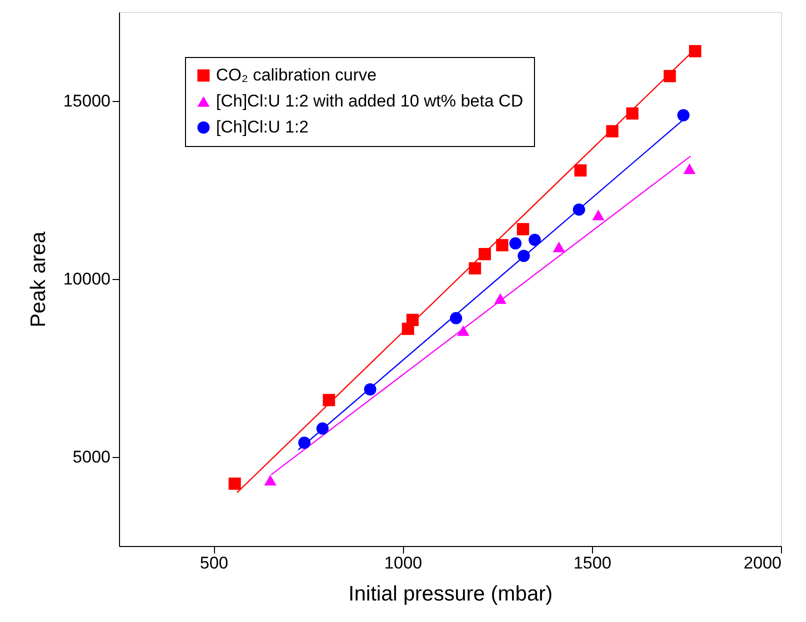  What do you see at coordinates (86, 101) in the screenshot?
I see `y-tick-label: 15000` at bounding box center [86, 101].